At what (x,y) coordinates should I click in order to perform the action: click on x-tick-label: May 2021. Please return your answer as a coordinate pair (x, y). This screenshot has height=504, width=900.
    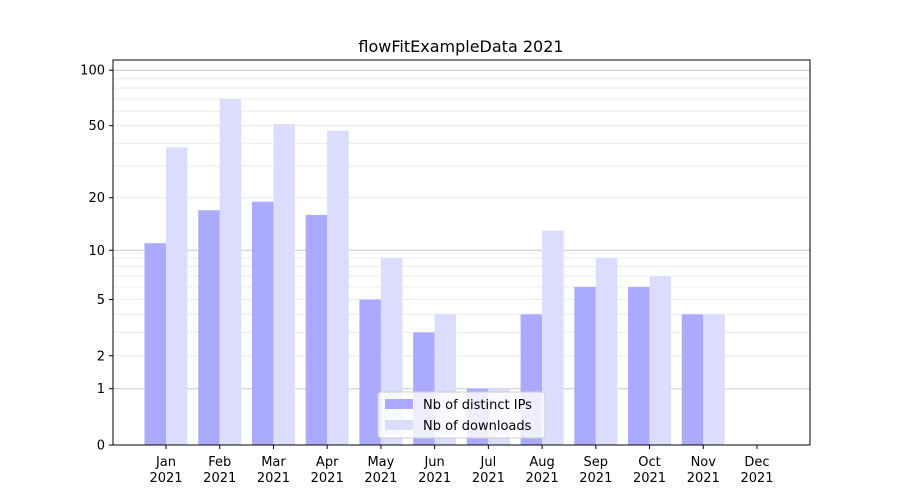
    Looking at the image, I should click on (380, 470).